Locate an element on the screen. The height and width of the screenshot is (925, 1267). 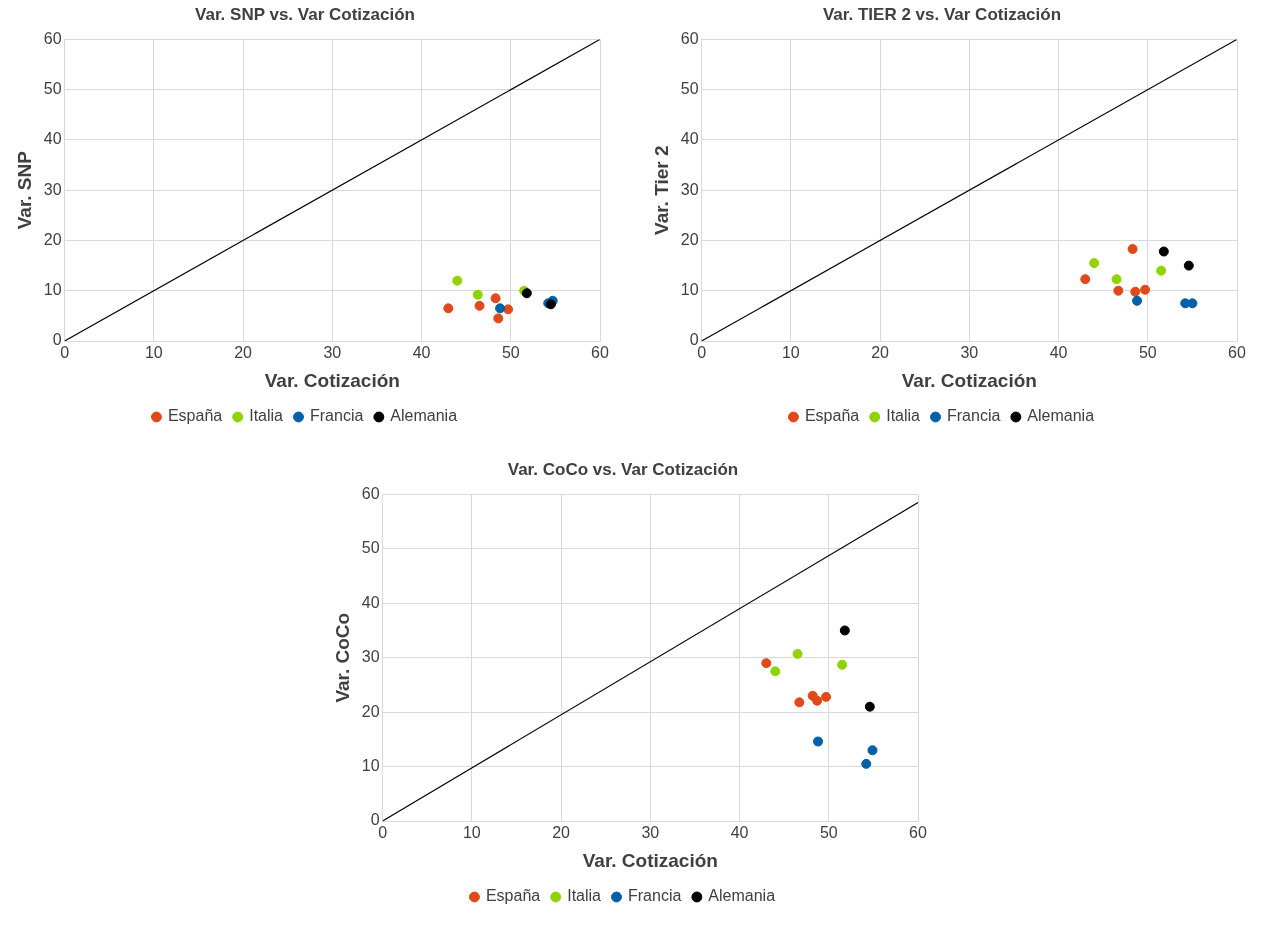
y-axis-title: Var. CoCo is located at coordinates (342, 657).